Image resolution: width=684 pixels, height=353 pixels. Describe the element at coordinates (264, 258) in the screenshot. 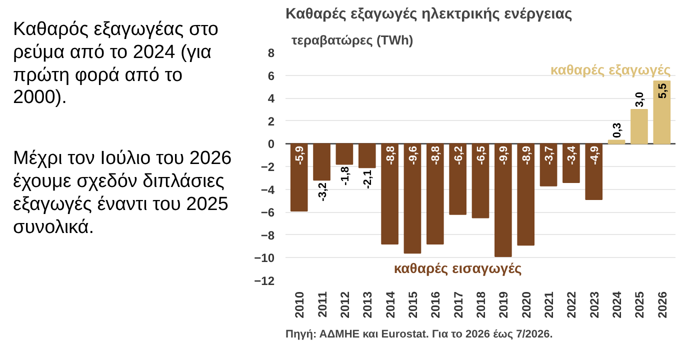

I see `y-tick-label: −10` at that location.